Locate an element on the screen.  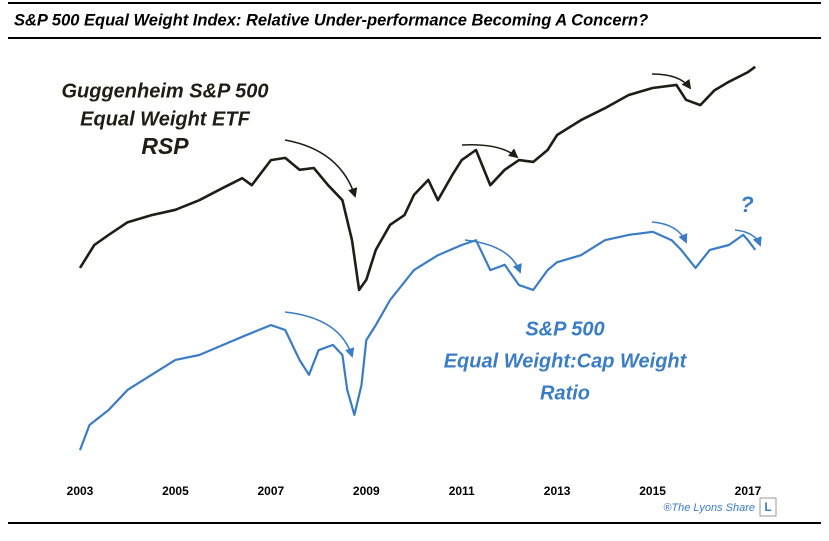
arrows-ratio is located at coordinates (523, 289).